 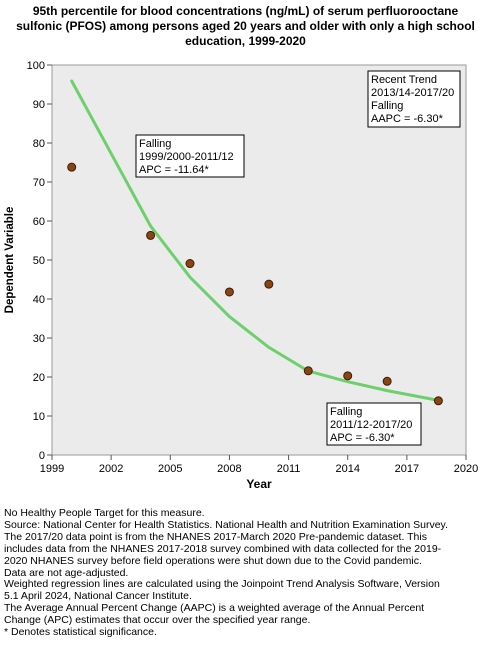 I want to click on x-tick-label: 2011, so click(x=289, y=469).